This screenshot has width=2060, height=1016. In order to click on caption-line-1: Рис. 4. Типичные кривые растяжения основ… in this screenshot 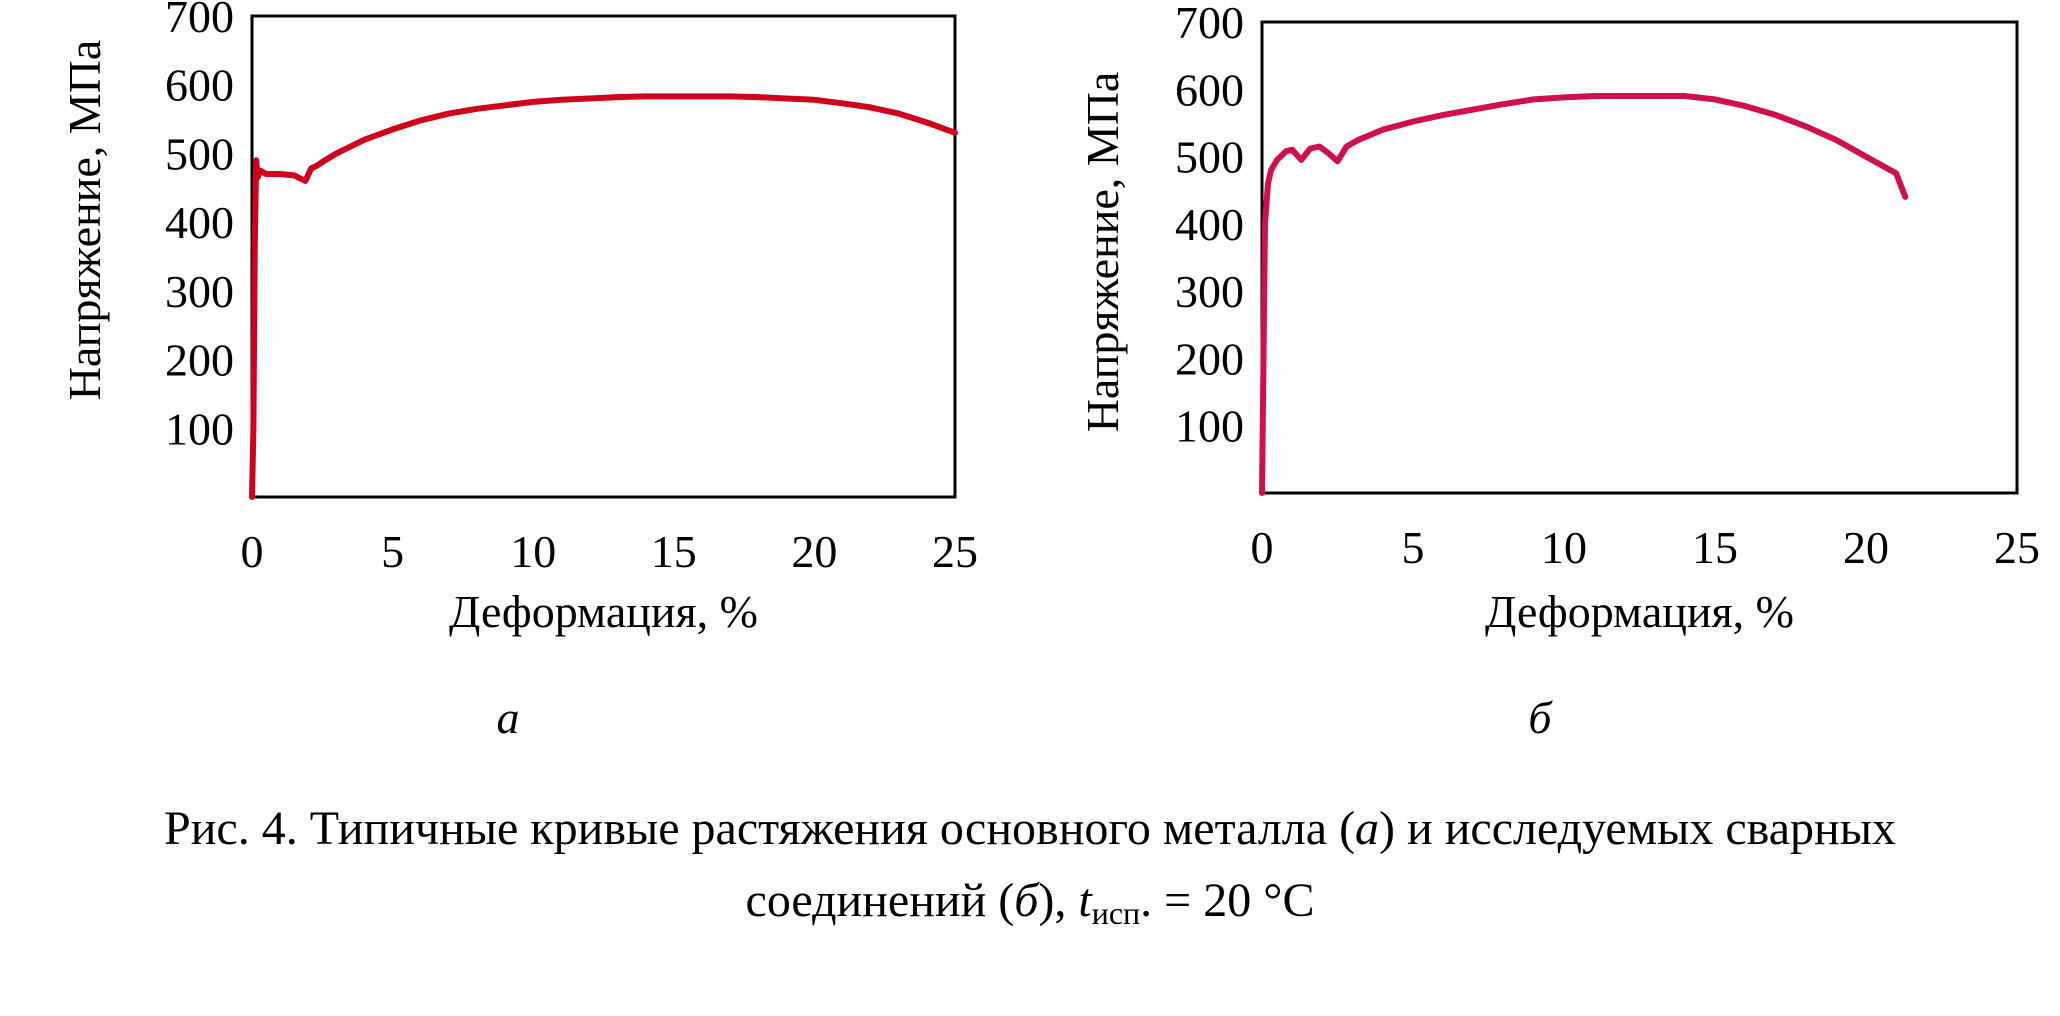, I will do `click(1030, 829)`.